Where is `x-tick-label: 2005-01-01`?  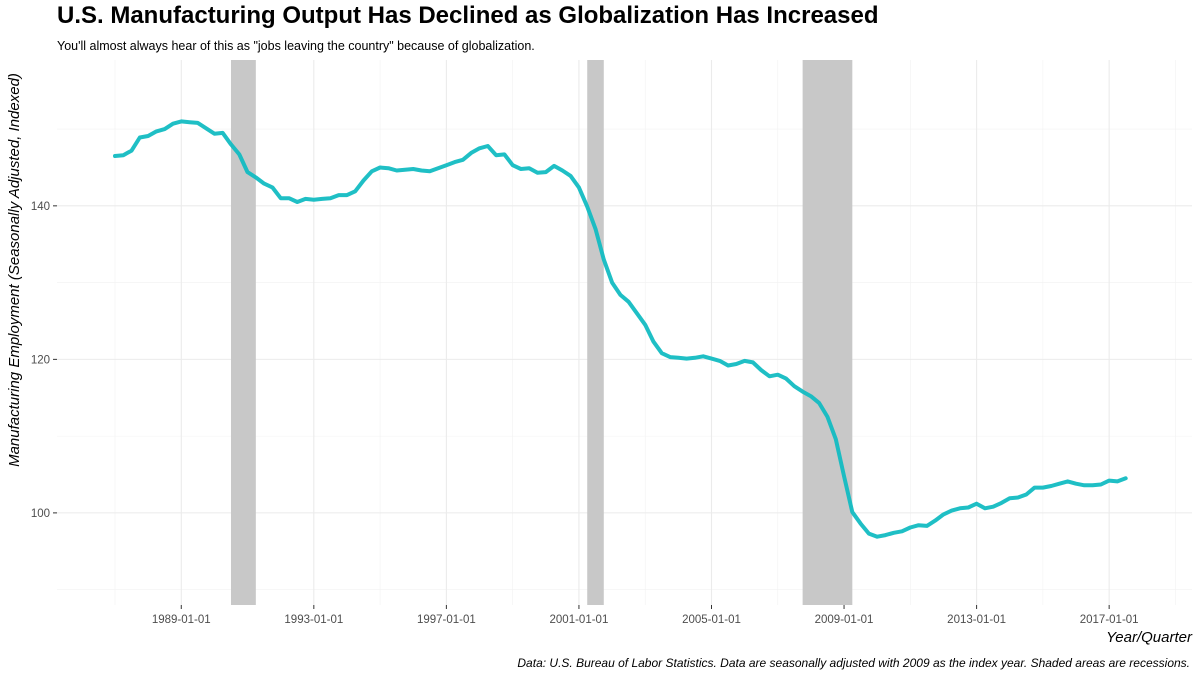 x-tick-label: 2005-01-01 is located at coordinates (711, 620).